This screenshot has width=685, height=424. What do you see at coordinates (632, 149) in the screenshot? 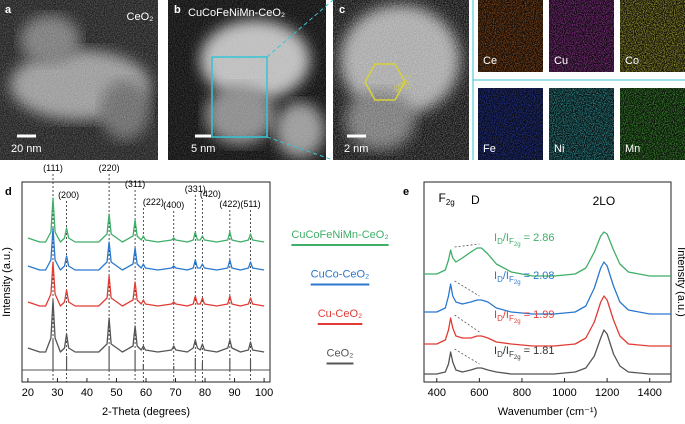
I see `map-label: Mn` at bounding box center [632, 149].